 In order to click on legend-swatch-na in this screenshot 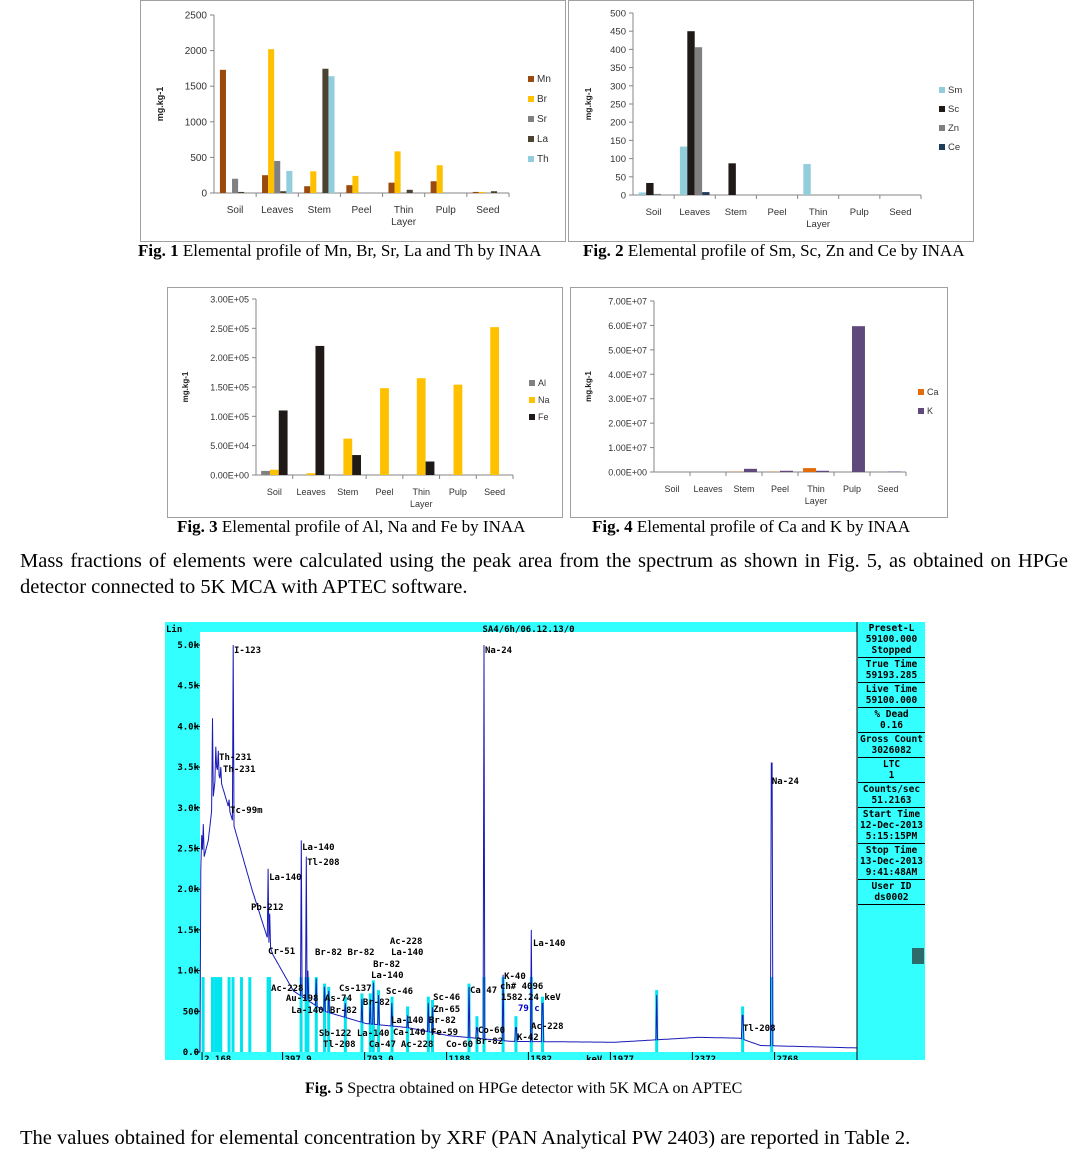, I will do `click(532, 400)`.